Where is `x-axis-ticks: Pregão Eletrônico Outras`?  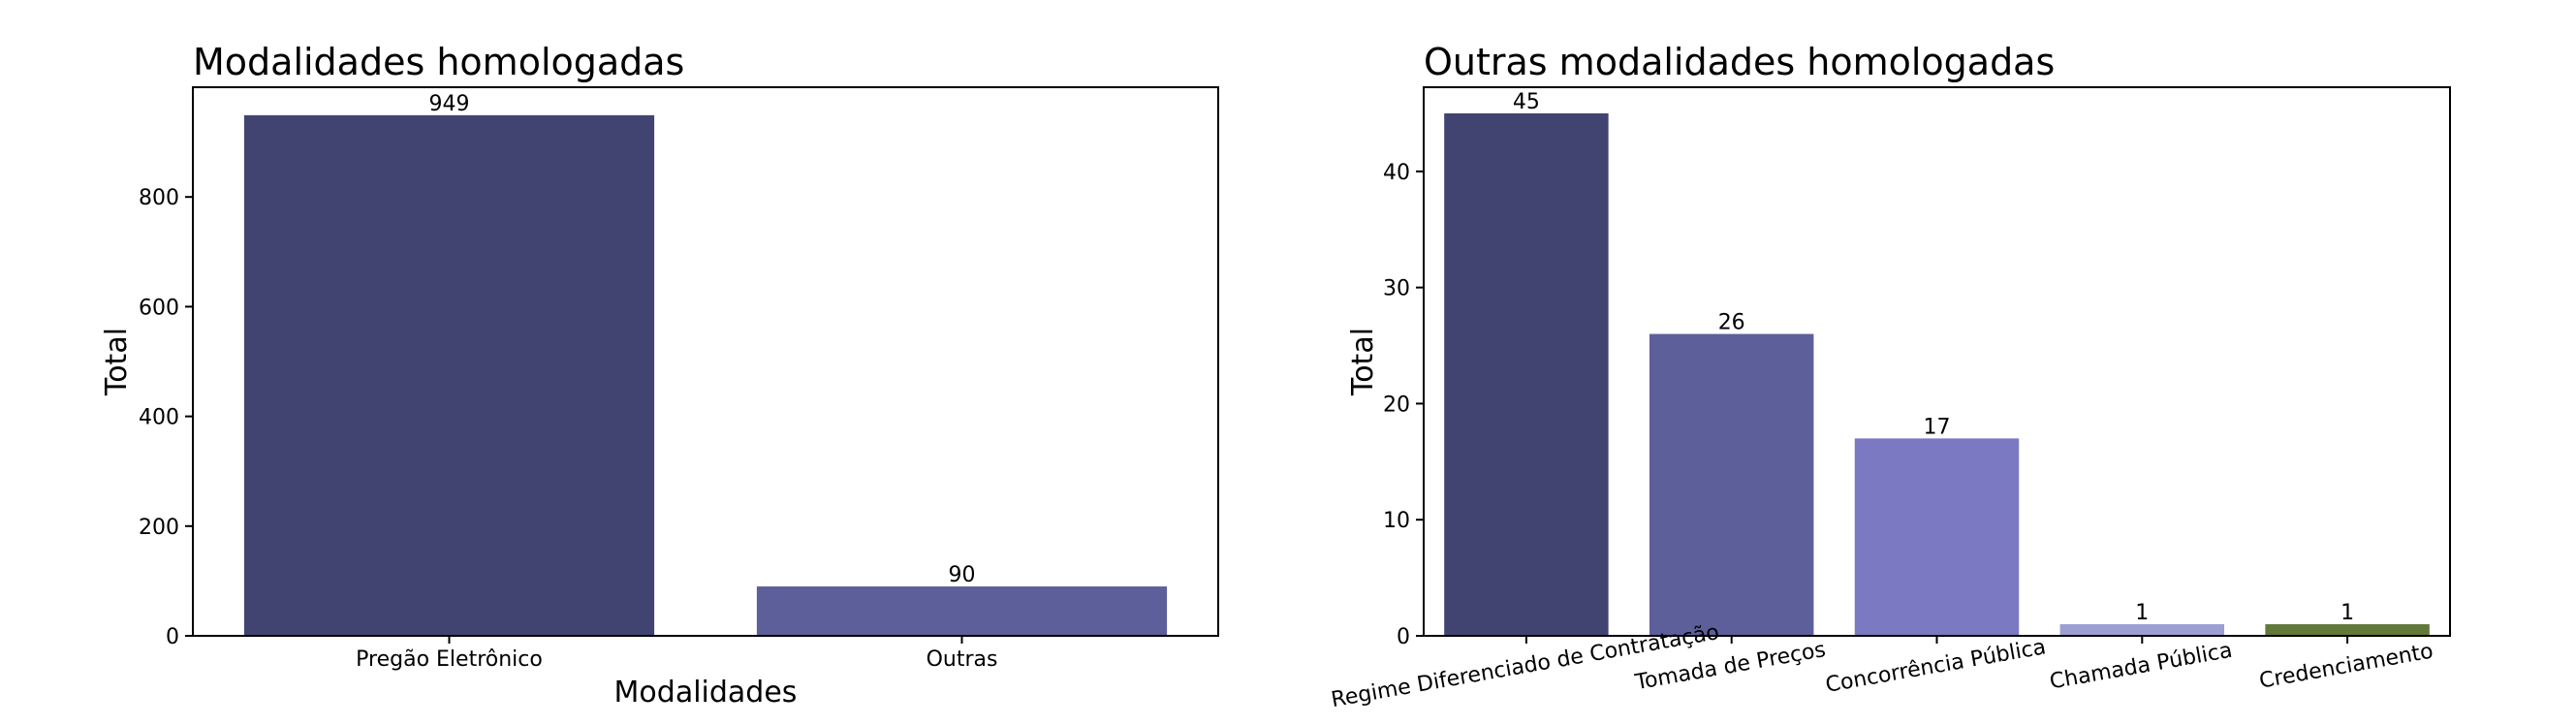 x-axis-ticks: Pregão Eletrônico Outras is located at coordinates (676, 654).